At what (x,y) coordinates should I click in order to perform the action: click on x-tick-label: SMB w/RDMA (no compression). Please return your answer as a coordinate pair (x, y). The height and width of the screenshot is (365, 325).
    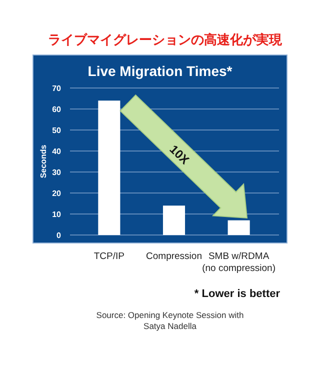
    Looking at the image, I should click on (239, 262).